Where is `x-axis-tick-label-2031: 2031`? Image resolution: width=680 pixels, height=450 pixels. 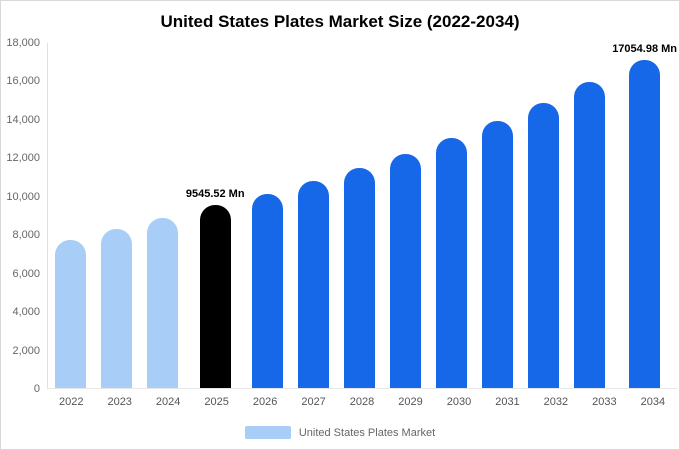
x-axis-tick-label-2031: 2031 is located at coordinates (507, 402).